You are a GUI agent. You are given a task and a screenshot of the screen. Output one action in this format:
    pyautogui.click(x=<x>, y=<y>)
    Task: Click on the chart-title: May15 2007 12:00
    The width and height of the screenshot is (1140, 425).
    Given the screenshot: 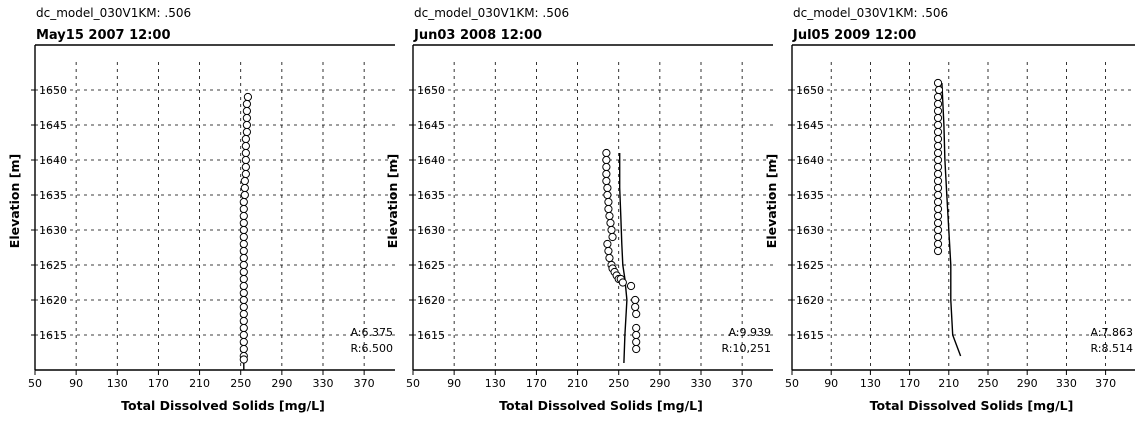 What is the action you would take?
    pyautogui.click(x=103, y=35)
    